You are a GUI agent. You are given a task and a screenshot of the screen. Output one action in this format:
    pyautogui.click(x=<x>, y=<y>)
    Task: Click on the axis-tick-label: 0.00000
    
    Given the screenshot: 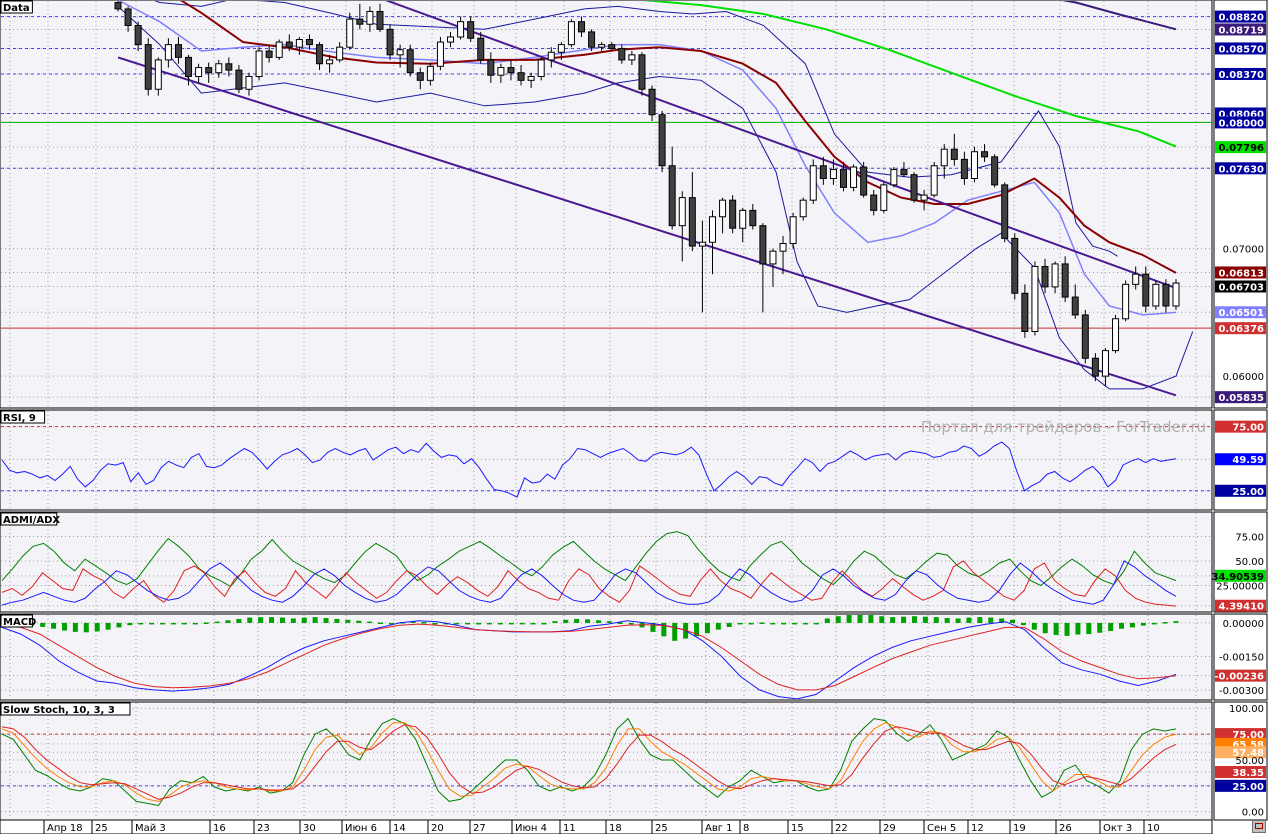 What is the action you would take?
    pyautogui.click(x=1243, y=624)
    